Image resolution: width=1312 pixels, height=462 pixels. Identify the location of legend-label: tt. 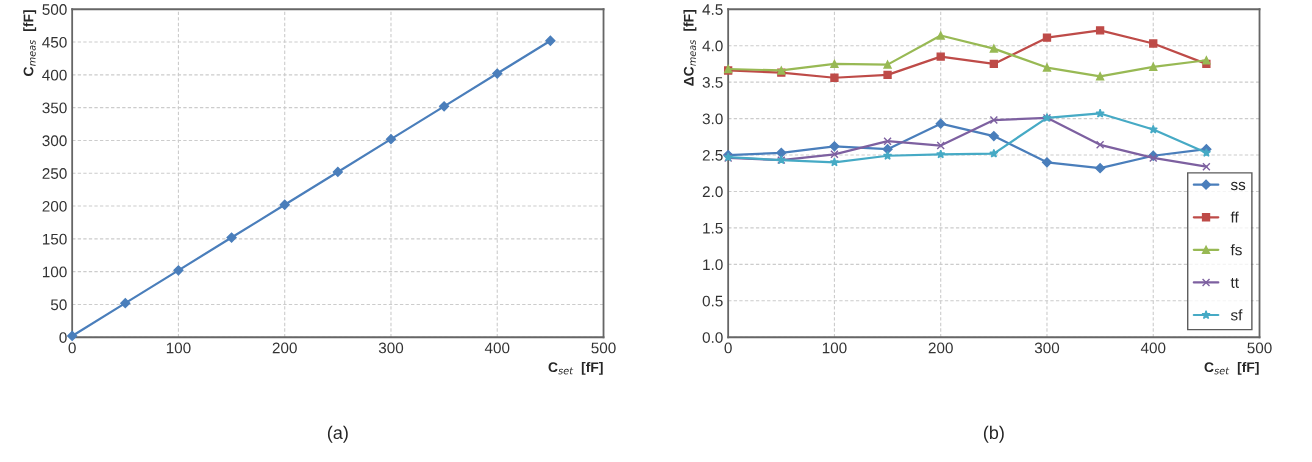
(1234, 282).